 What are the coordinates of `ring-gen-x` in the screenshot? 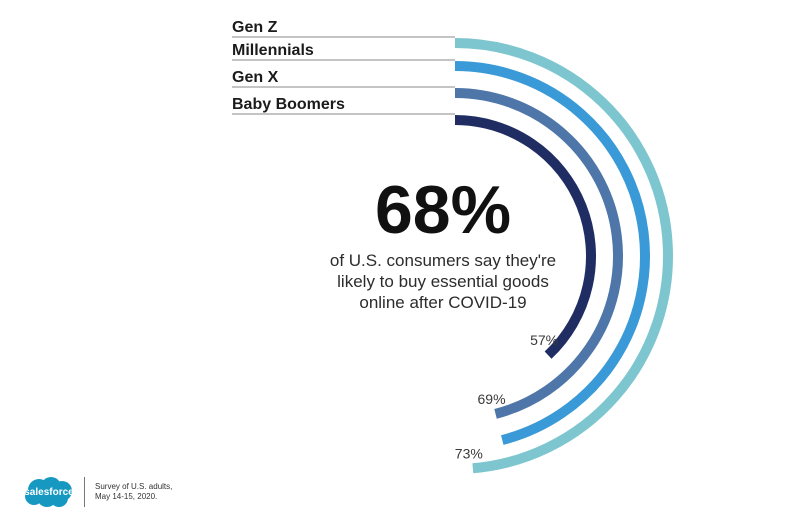 It's located at (538, 253).